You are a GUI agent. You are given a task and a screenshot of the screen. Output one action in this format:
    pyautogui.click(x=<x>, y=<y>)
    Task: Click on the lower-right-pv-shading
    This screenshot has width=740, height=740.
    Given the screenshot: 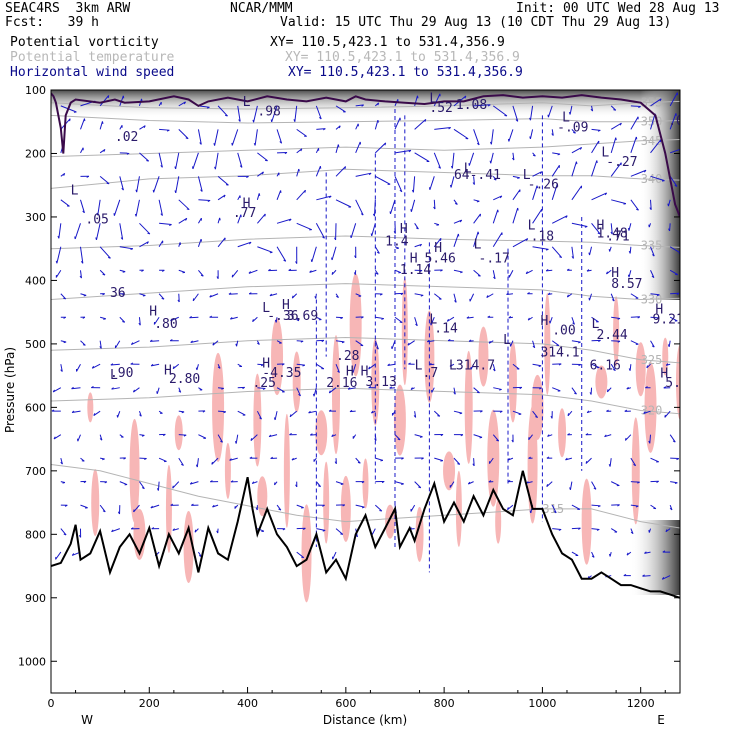 What is the action you would take?
    pyautogui.click(x=655, y=557)
    